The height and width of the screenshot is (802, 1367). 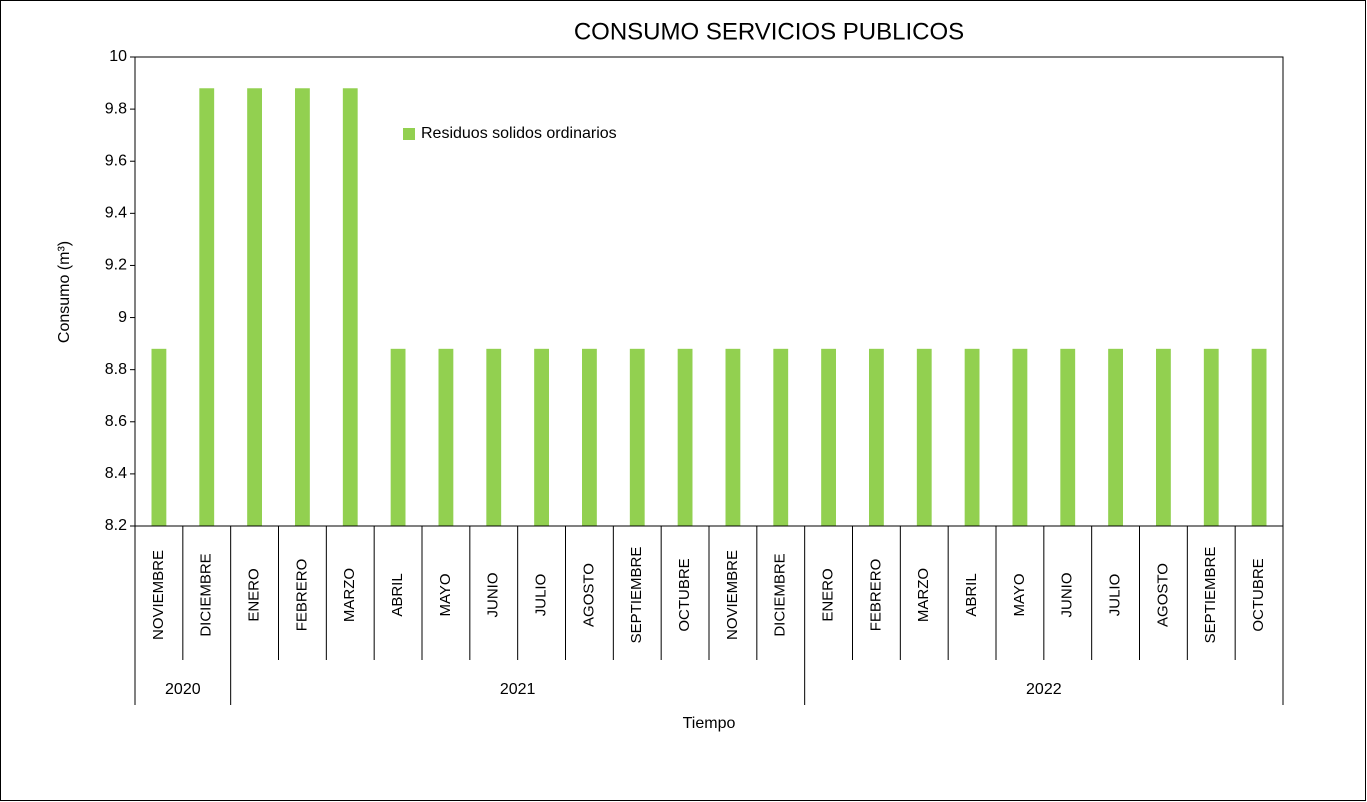 I want to click on y-tick-label: 8.8, so click(x=116, y=369).